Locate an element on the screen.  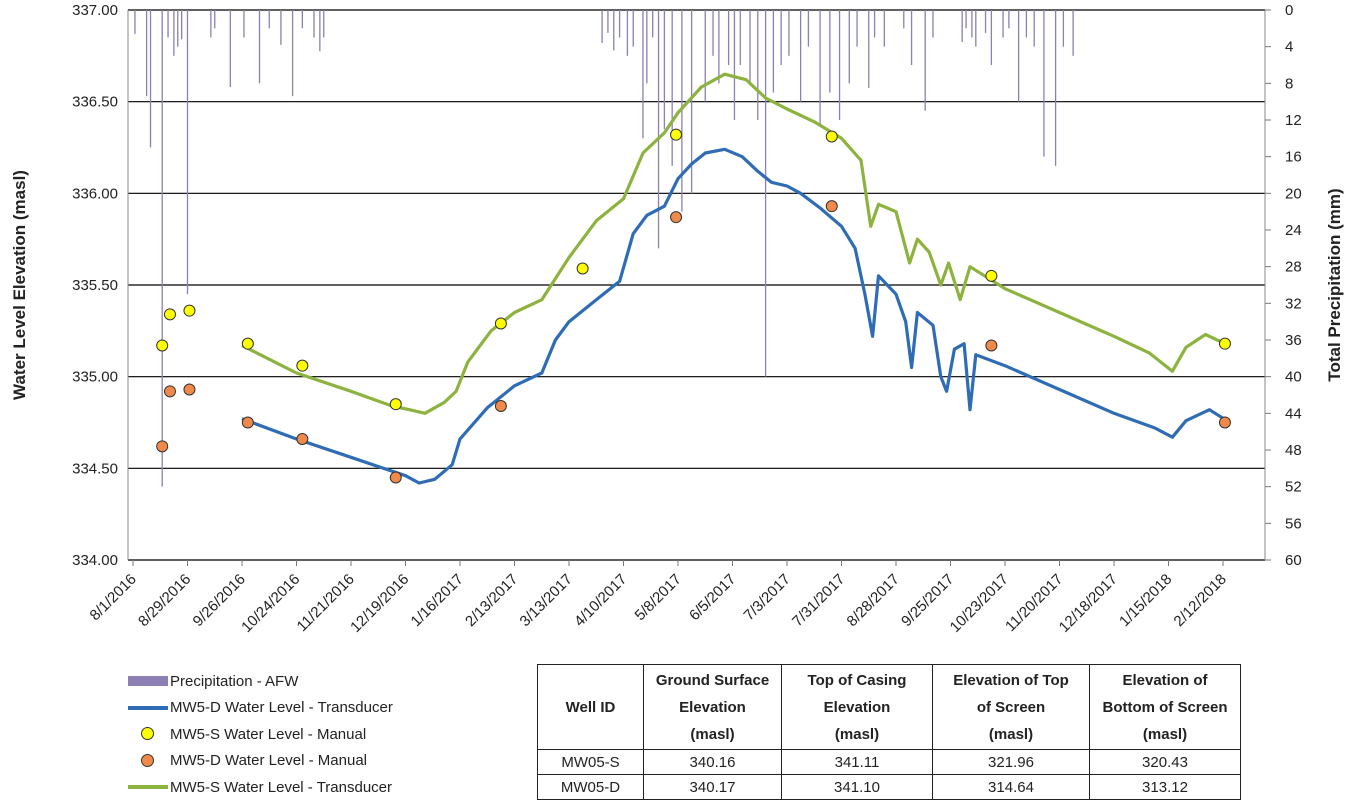
y2-tick-label: 24 is located at coordinates (1293, 230).